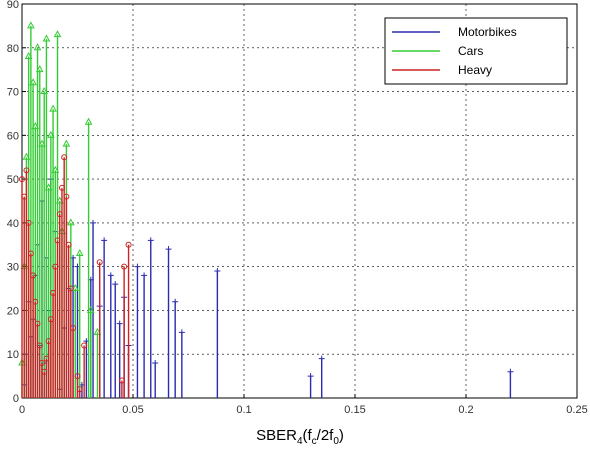 This screenshot has height=450, width=590. I want to click on x-tick-label: 0.15, so click(354, 410).